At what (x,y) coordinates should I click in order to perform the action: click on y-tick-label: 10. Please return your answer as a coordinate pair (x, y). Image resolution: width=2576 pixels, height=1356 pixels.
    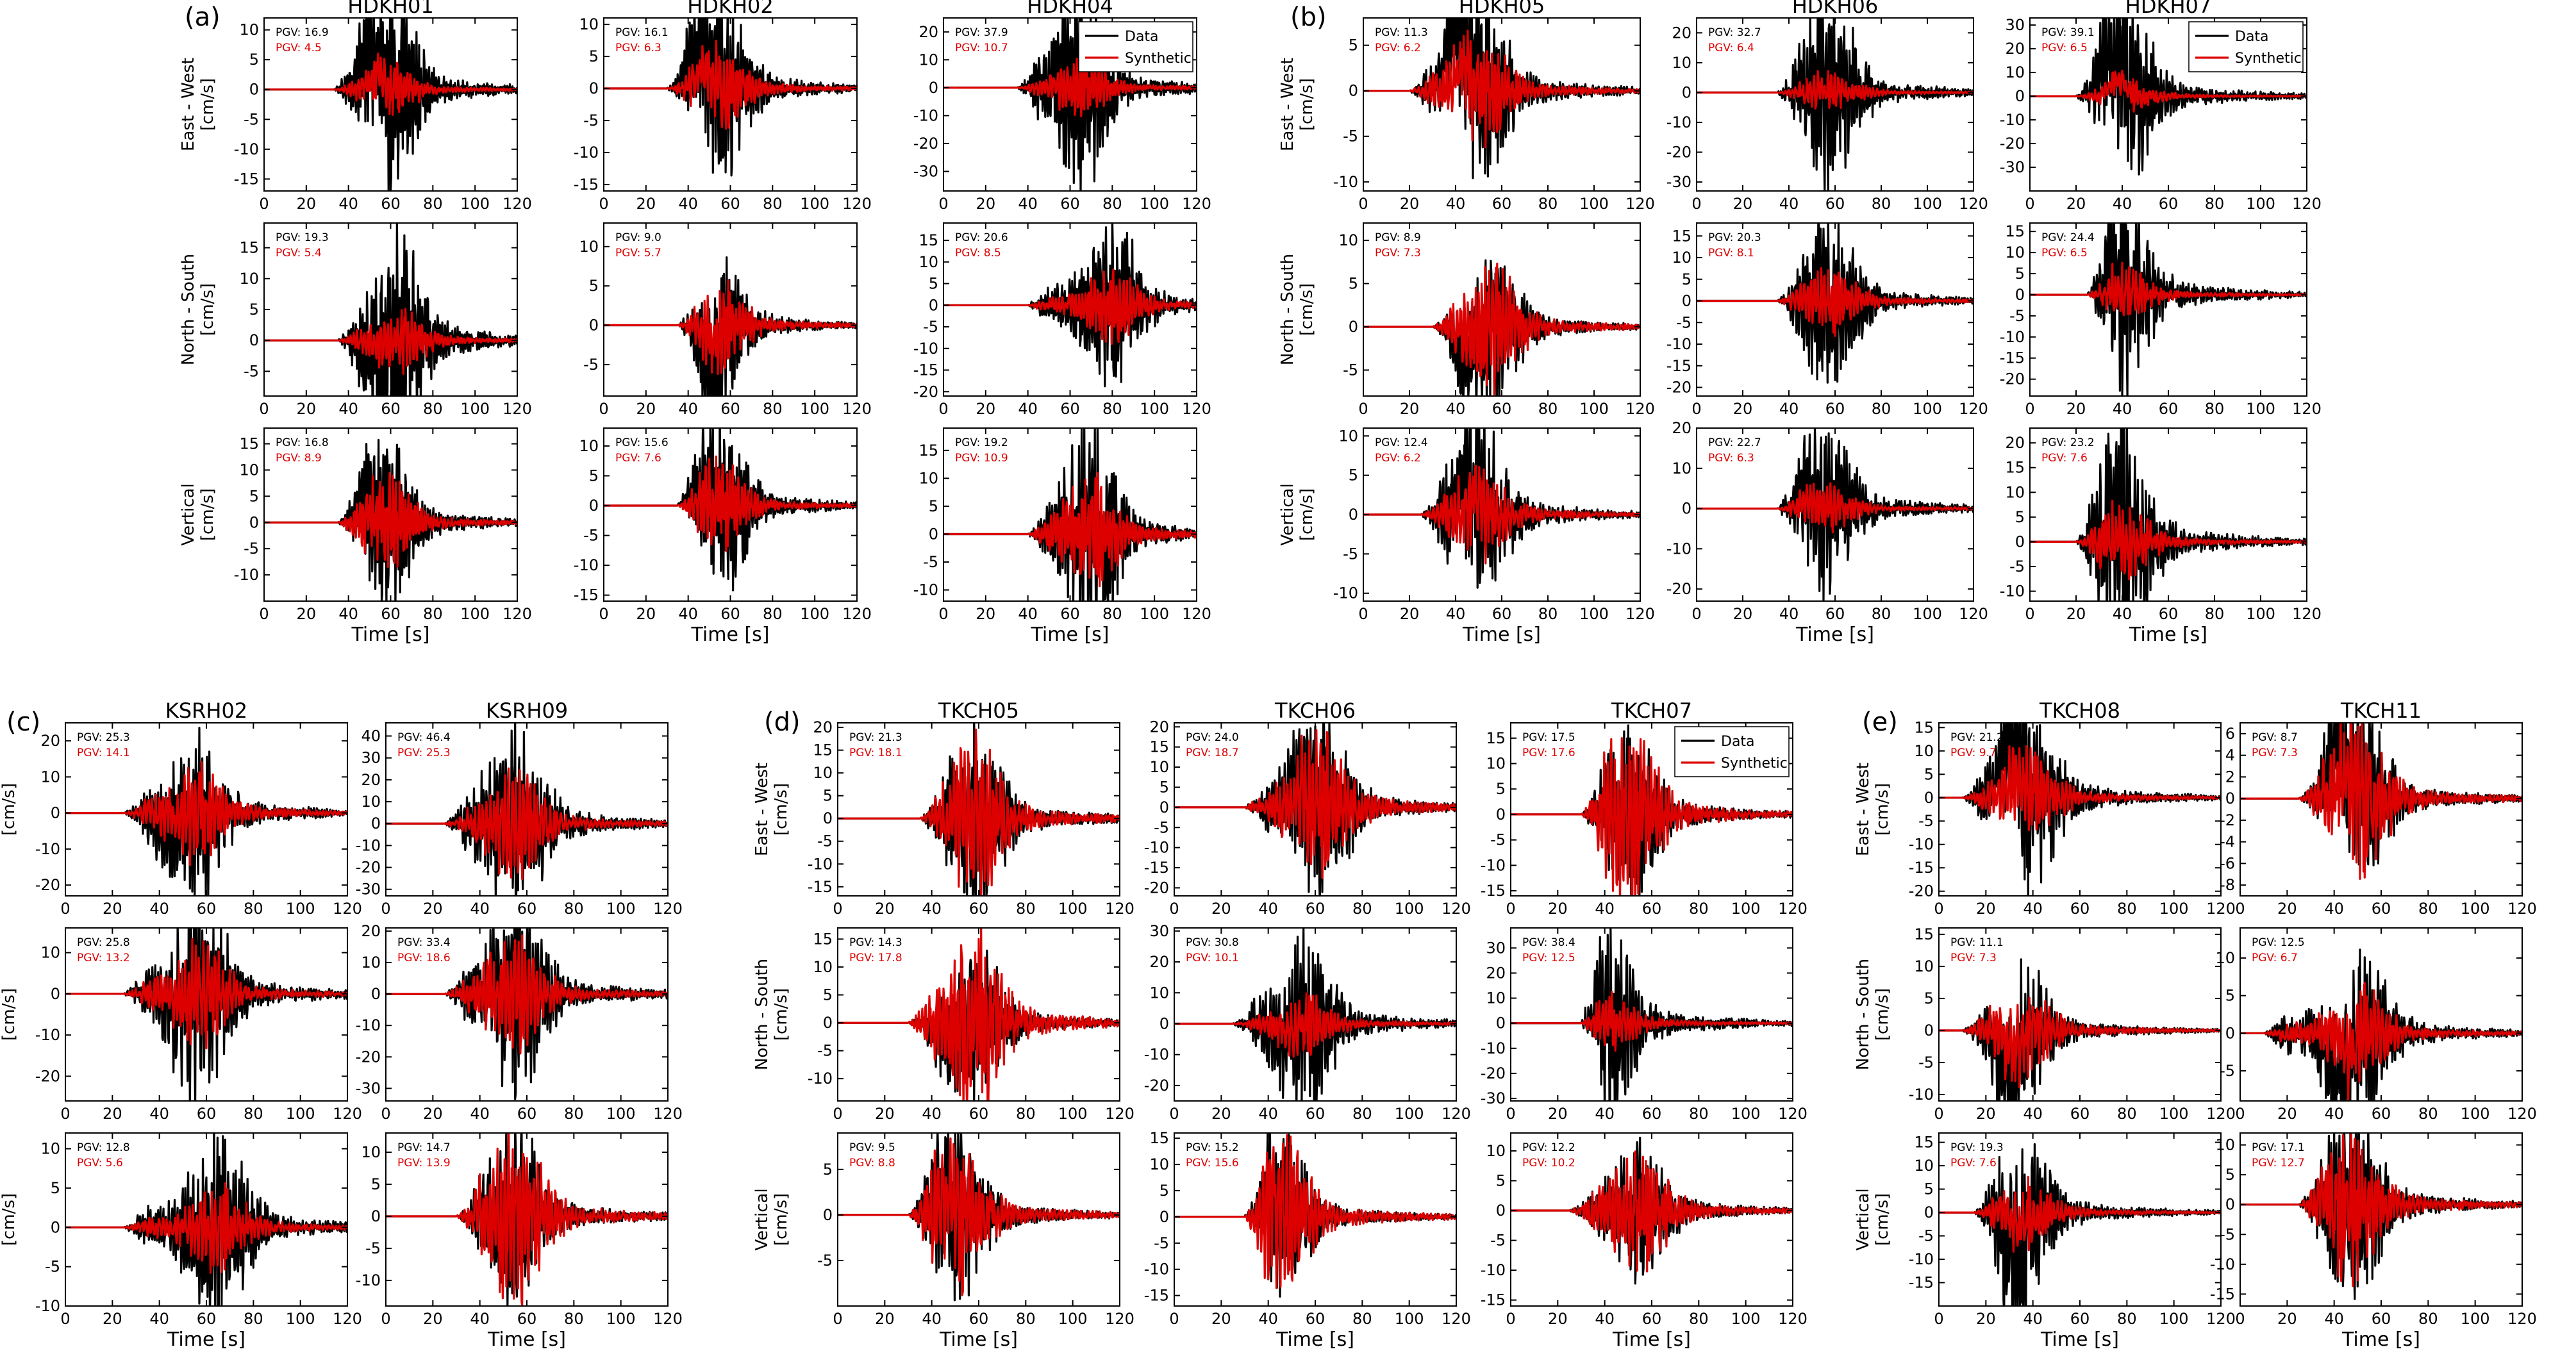
    Looking at the image, I should click on (249, 30).